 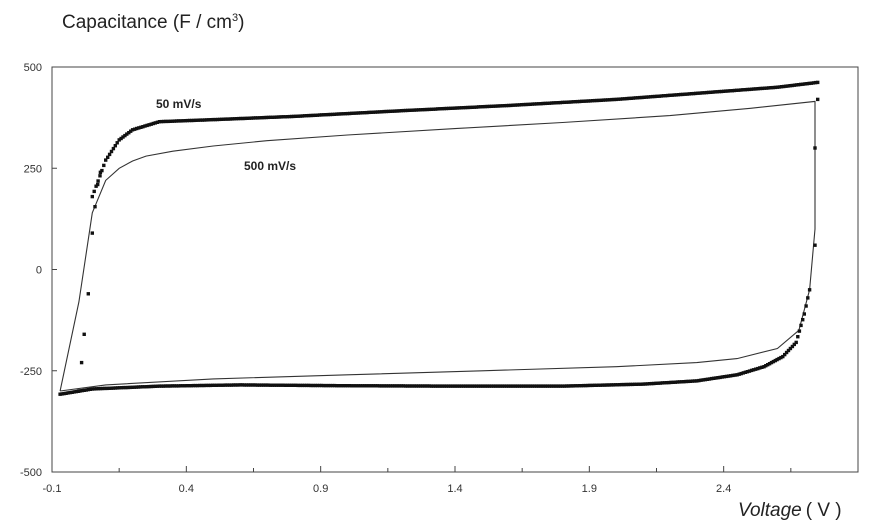 What do you see at coordinates (270, 166) in the screenshot?
I see `annotation-500-mvs: 500 mV/s` at bounding box center [270, 166].